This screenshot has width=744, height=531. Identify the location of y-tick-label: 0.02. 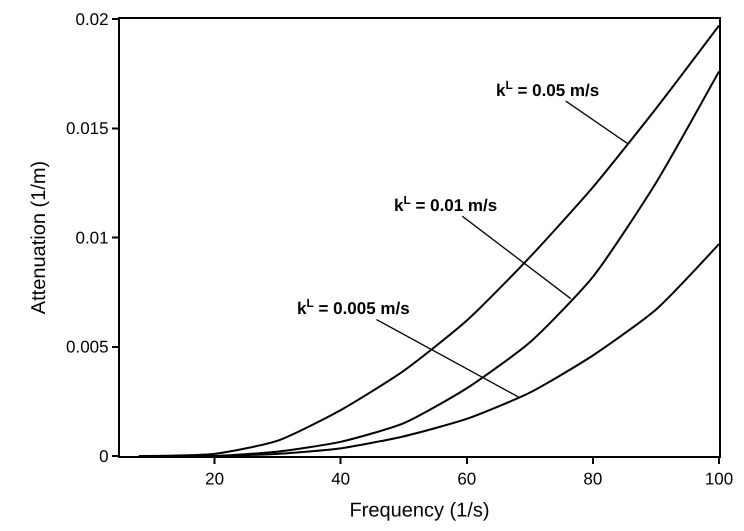
(92, 19).